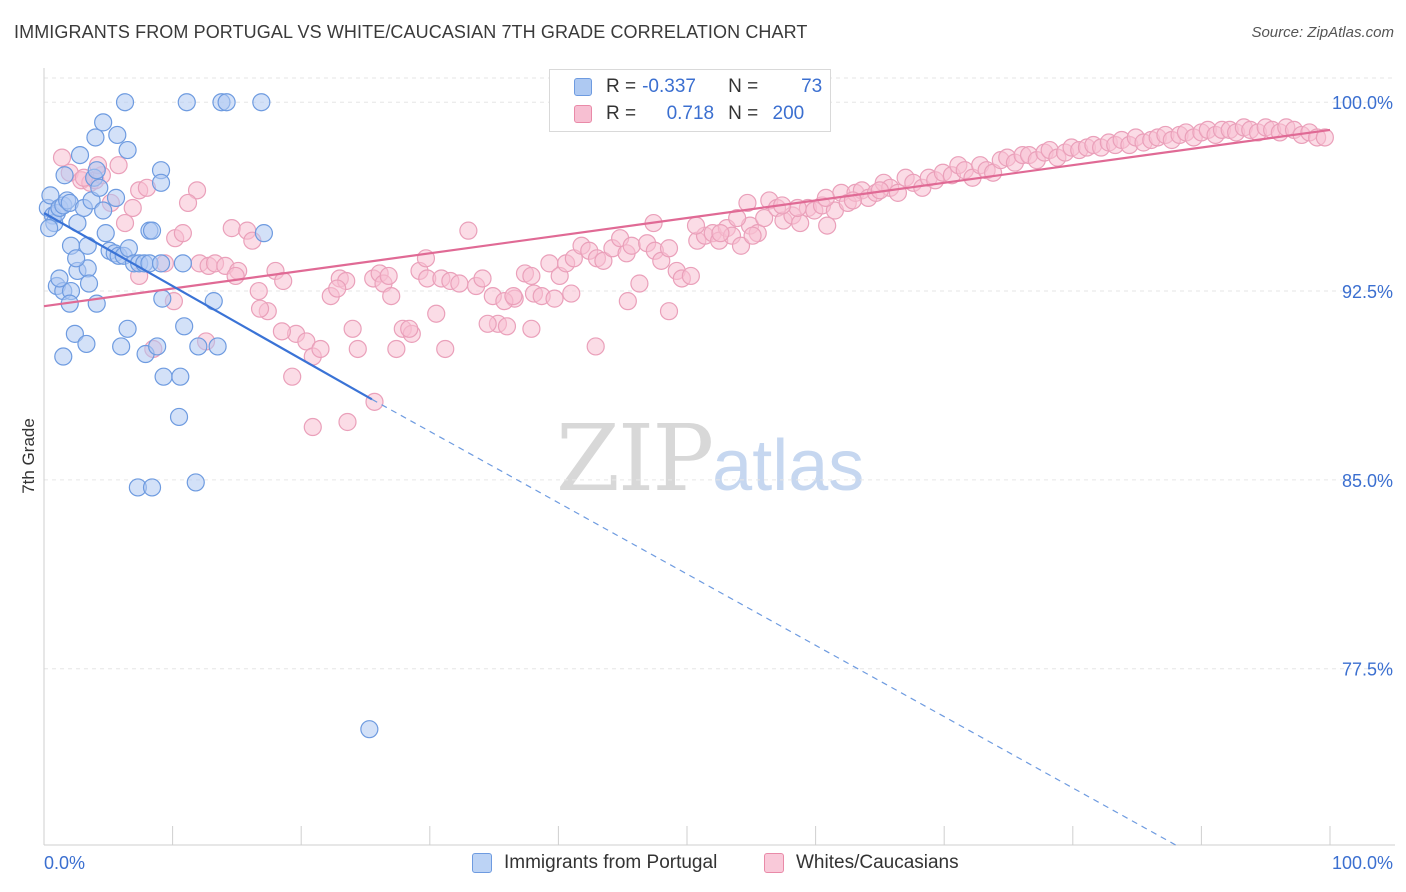 This screenshot has width=1406, height=892. What do you see at coordinates (64, 863) in the screenshot?
I see `x-tick-label-min: 0.0%` at bounding box center [64, 863].